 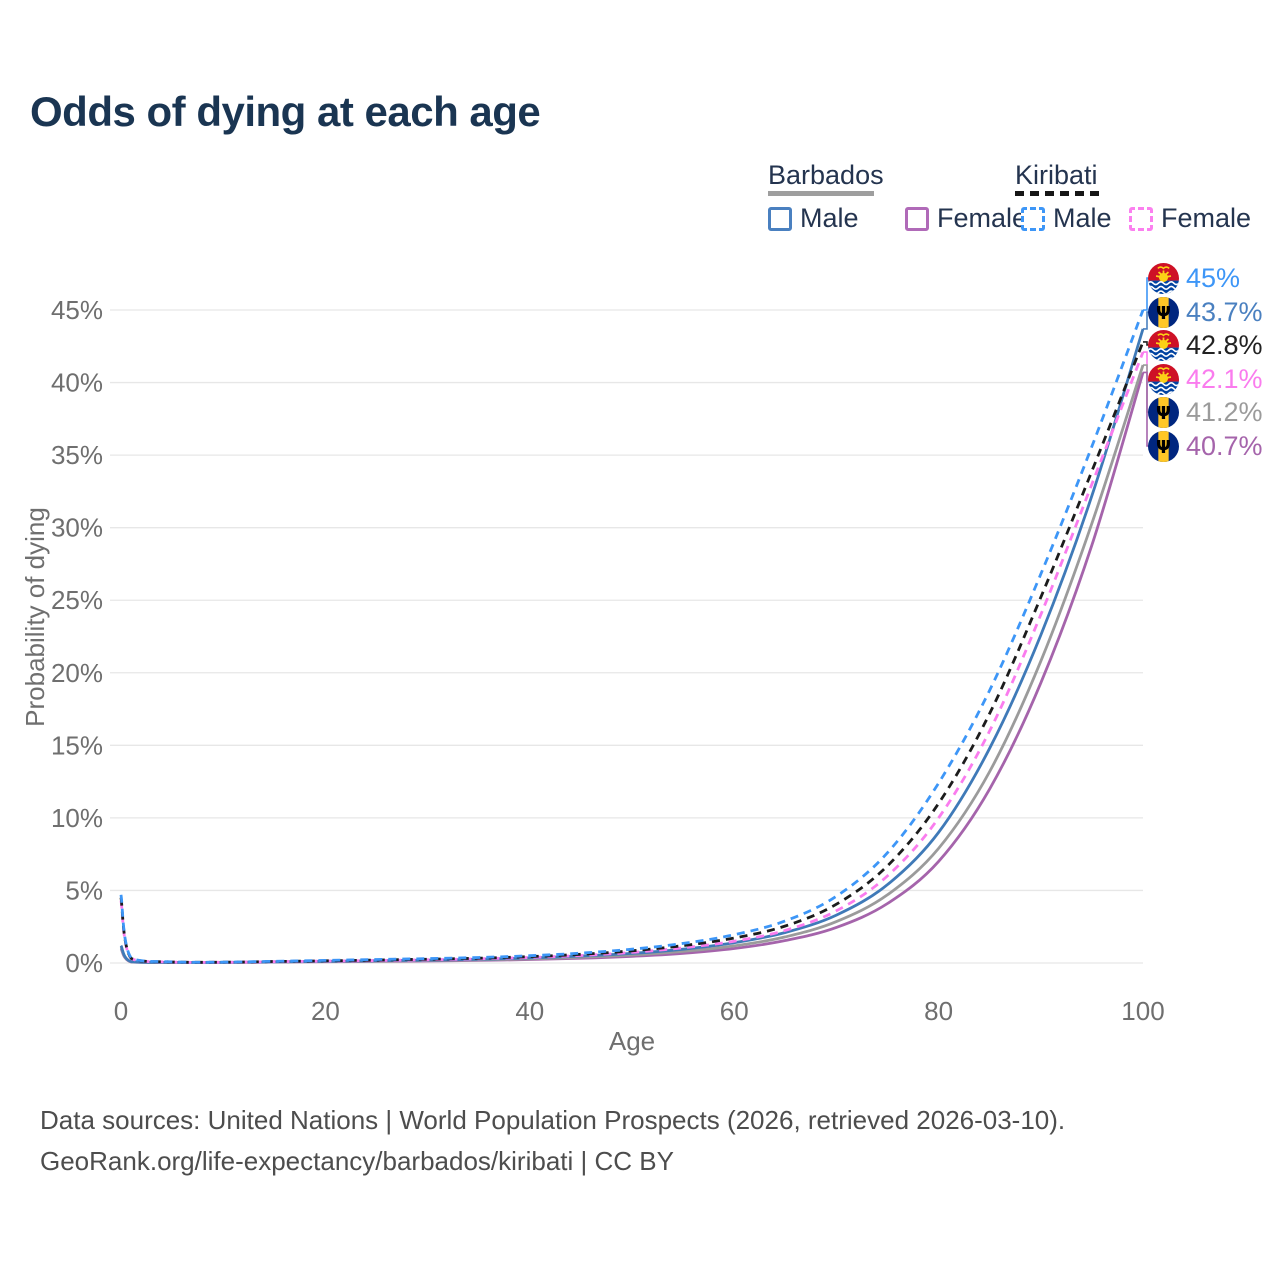 I want to click on end-label-kiribati-female: 42.1%, so click(x=1205, y=379).